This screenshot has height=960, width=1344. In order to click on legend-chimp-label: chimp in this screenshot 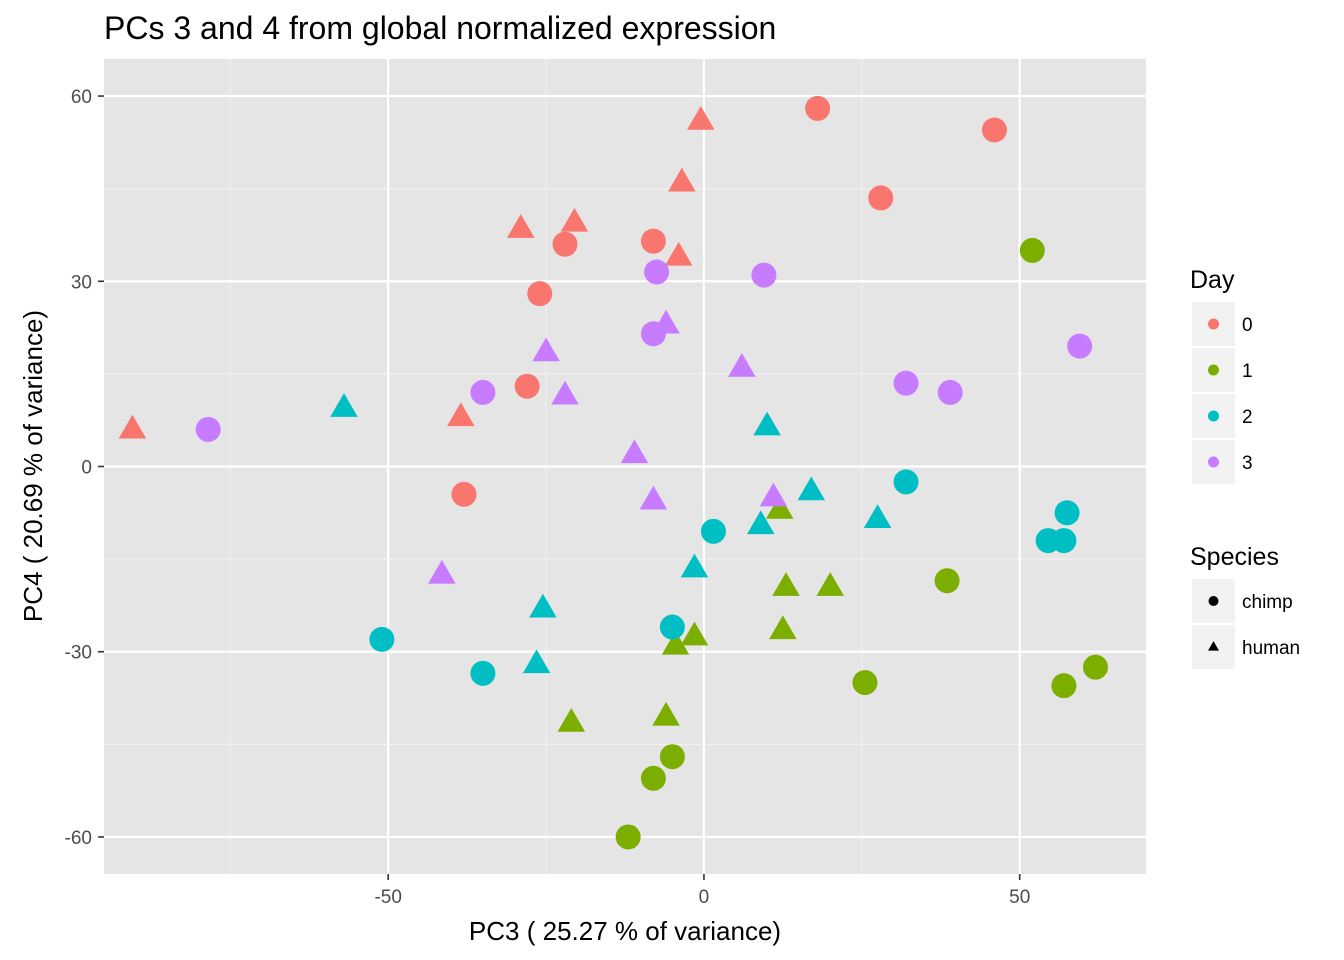, I will do `click(1267, 602)`.